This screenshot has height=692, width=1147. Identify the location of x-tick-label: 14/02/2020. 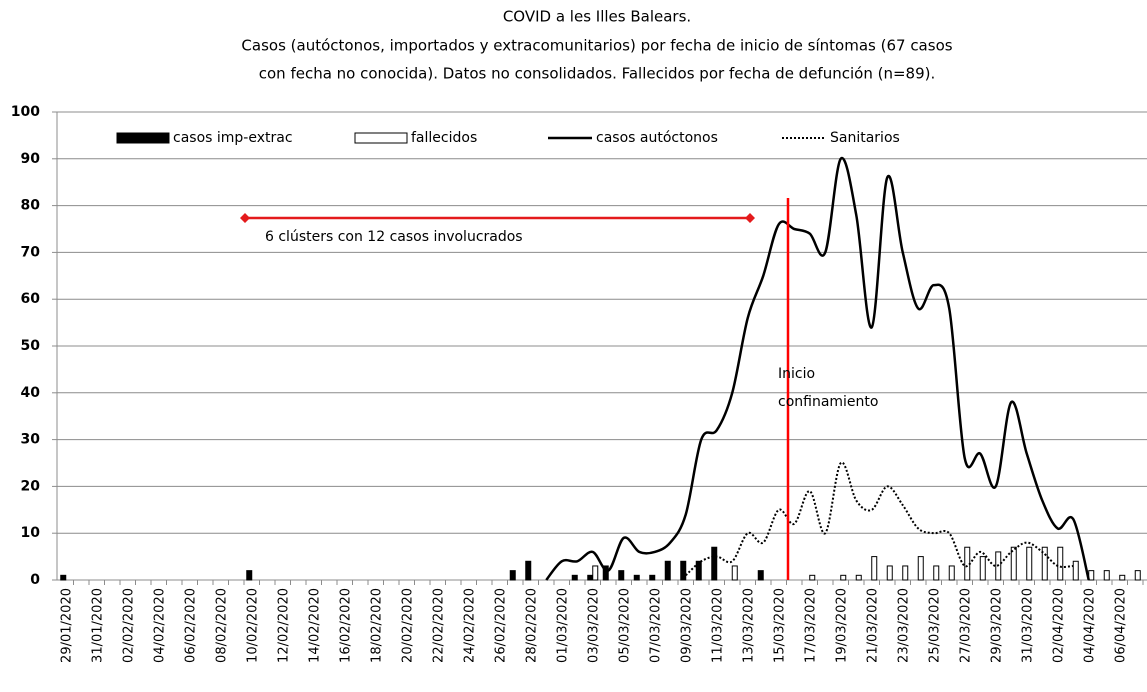
(314, 625).